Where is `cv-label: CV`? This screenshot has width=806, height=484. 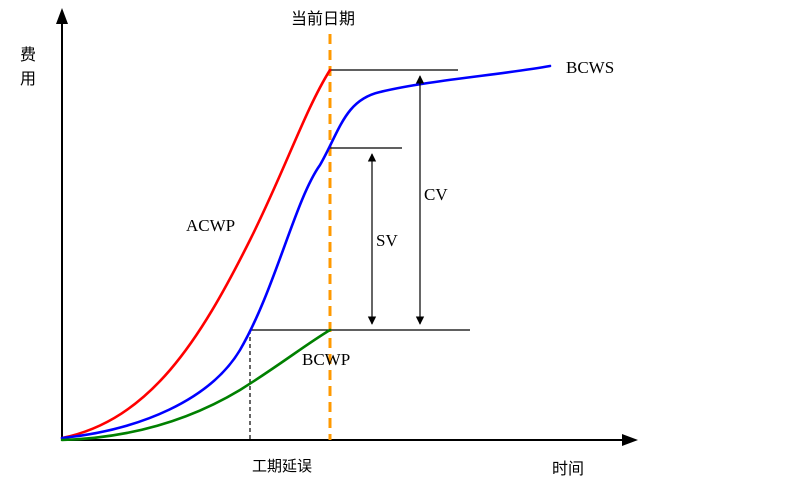
cv-label: CV is located at coordinates (436, 194).